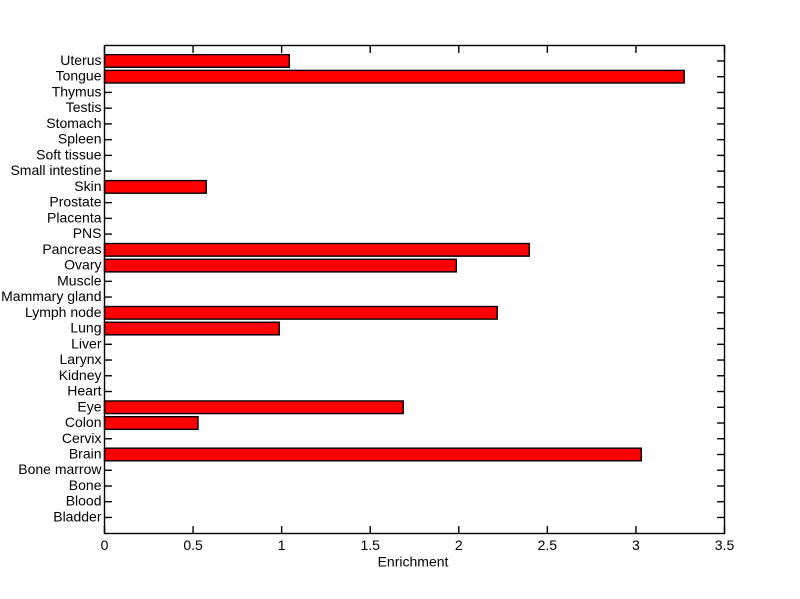 The height and width of the screenshot is (599, 800). What do you see at coordinates (548, 545) in the screenshot?
I see `svg-text: 2.5` at bounding box center [548, 545].